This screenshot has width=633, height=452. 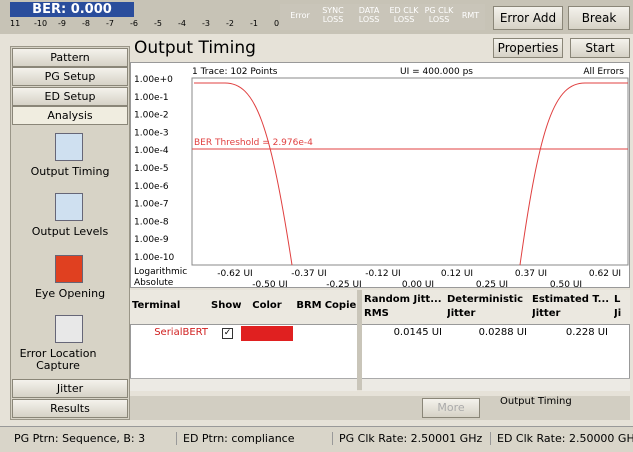 What do you see at coordinates (243, 384) in the screenshot?
I see `left-scrollbar` at bounding box center [243, 384].